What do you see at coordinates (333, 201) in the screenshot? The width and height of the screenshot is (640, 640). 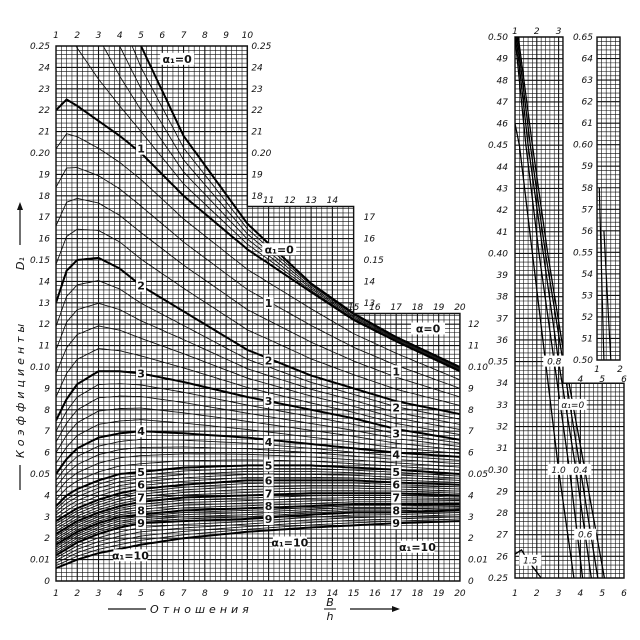 I see `x-tick-label: 14` at bounding box center [333, 201].